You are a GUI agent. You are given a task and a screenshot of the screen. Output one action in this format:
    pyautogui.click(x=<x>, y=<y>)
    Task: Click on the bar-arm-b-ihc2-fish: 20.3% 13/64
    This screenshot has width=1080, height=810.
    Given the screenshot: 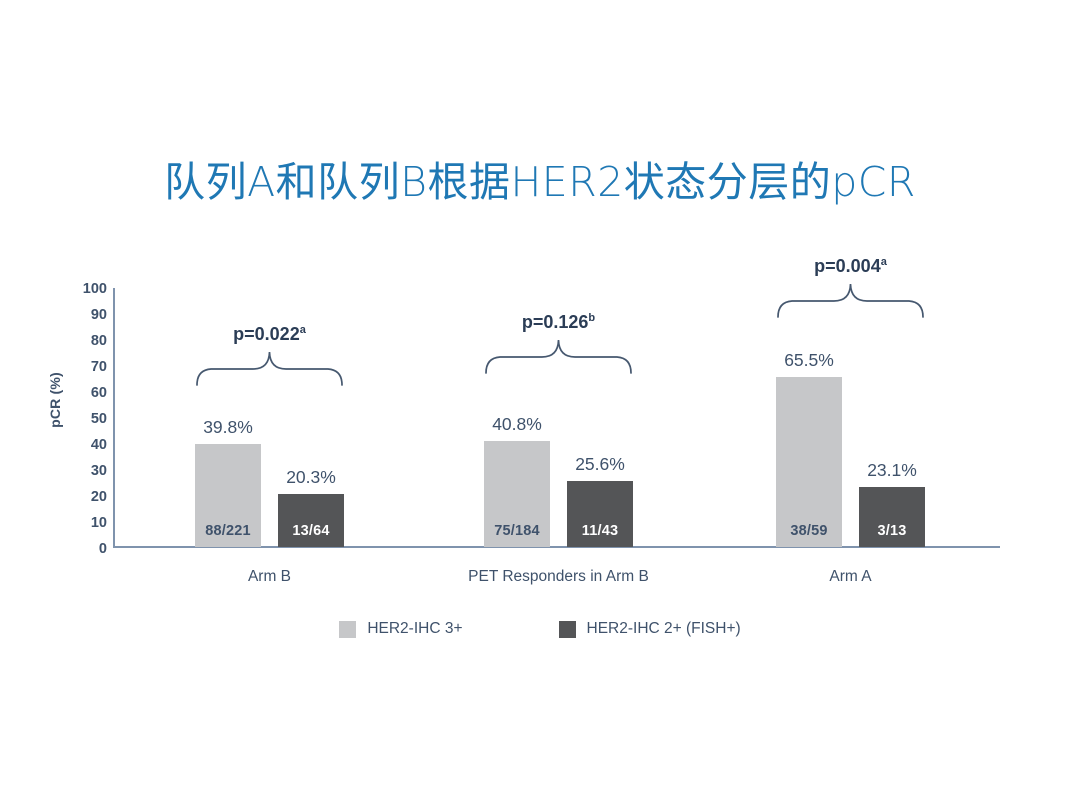 What is the action you would take?
    pyautogui.click(x=311, y=507)
    